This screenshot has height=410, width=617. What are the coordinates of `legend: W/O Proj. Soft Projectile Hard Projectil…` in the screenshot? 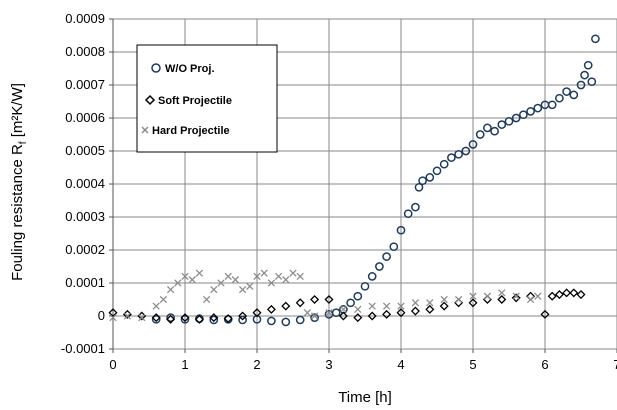 It's located at (207, 98).